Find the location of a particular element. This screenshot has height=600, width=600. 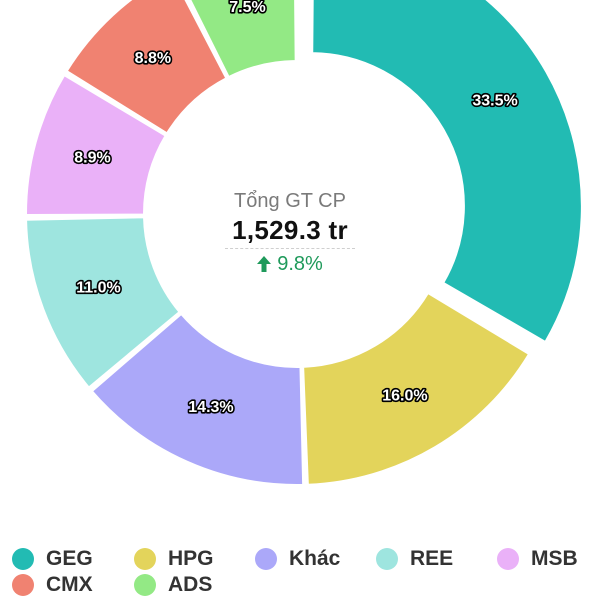

legend-item-msb: MSB is located at coordinates (537, 559).